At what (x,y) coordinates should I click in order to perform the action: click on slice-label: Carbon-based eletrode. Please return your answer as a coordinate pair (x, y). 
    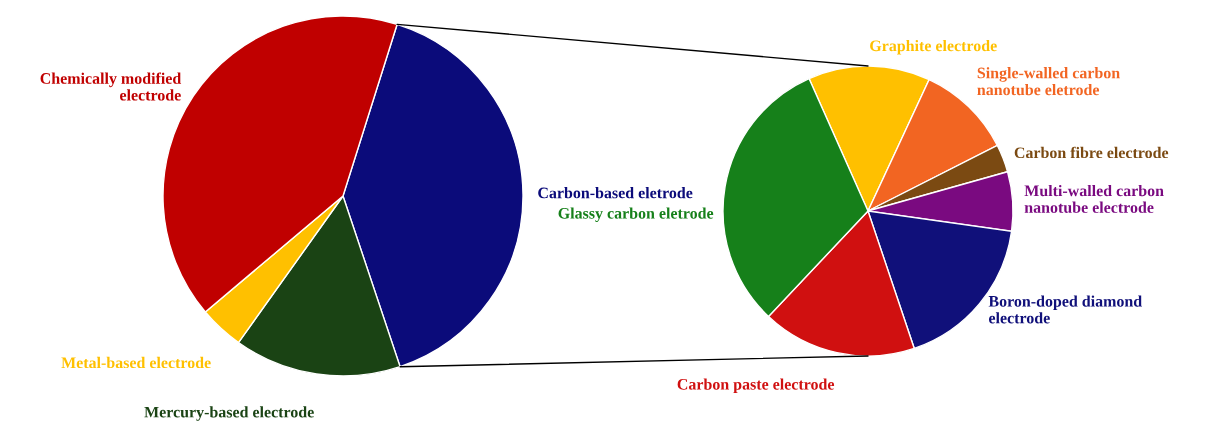
    Looking at the image, I should click on (615, 193).